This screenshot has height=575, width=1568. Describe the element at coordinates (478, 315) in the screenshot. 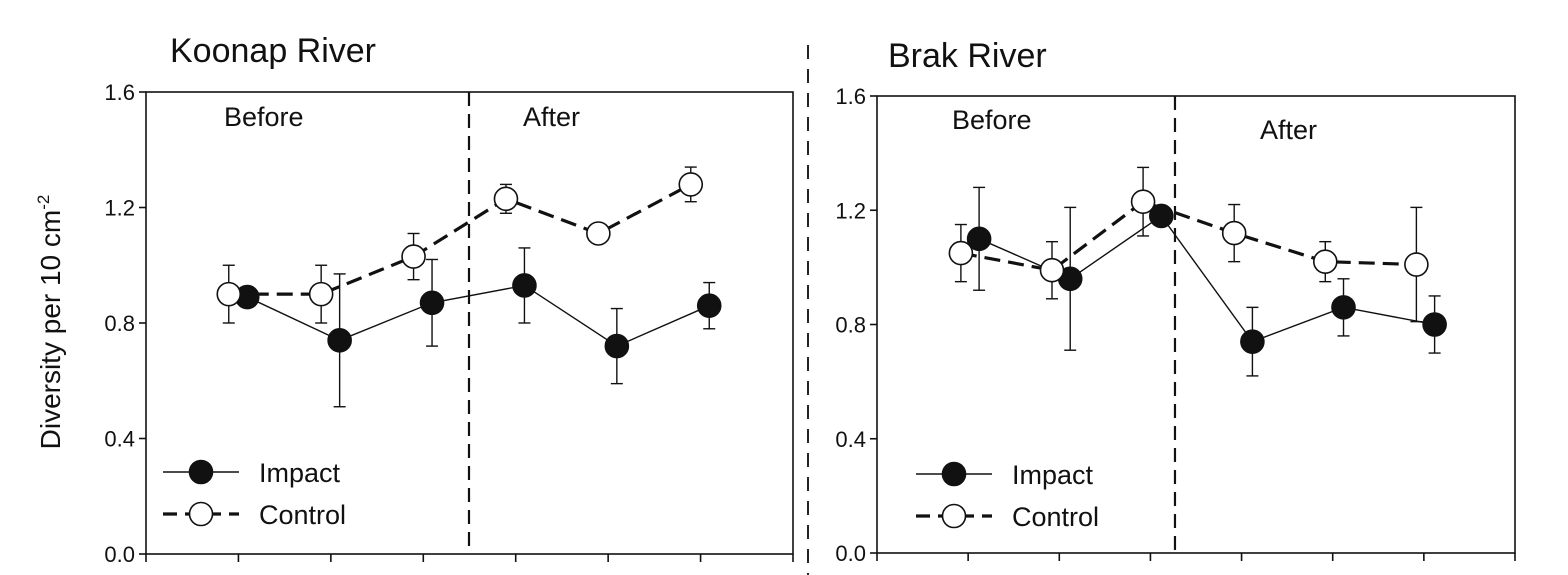

I see `series-line-impact` at that location.